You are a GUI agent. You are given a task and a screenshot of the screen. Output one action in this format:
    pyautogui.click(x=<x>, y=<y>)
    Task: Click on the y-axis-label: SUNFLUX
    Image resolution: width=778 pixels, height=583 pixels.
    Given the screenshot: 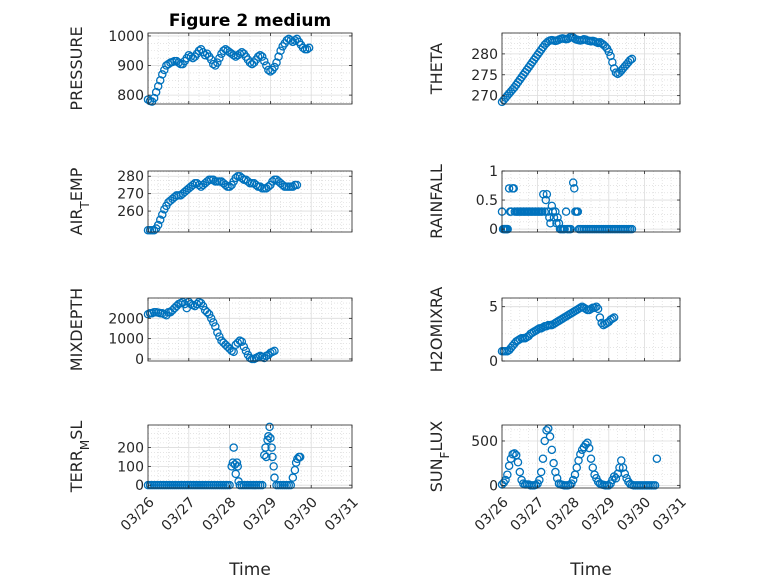 What is the action you would take?
    pyautogui.click(x=439, y=457)
    